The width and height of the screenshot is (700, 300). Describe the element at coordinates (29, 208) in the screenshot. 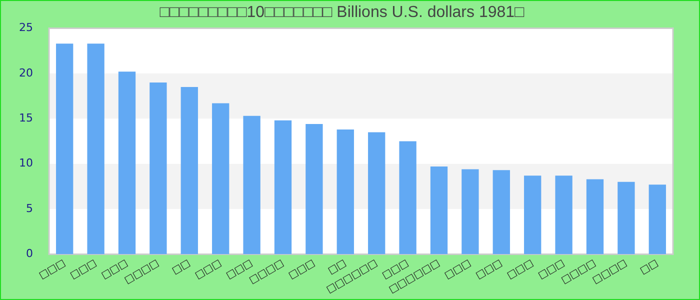

I see `y-tick-label: 5` at that location.